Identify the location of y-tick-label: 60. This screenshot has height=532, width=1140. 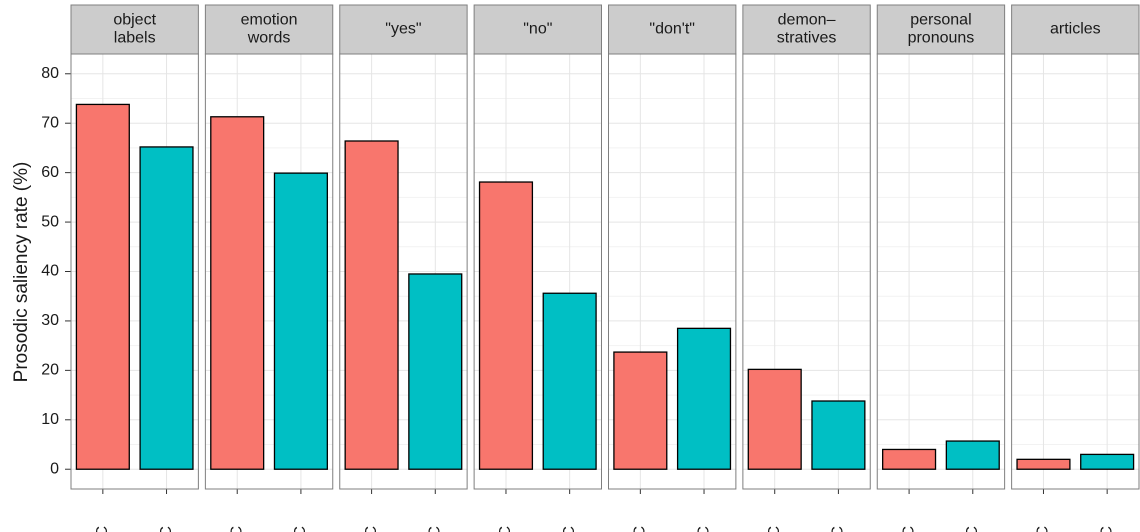
(50, 172).